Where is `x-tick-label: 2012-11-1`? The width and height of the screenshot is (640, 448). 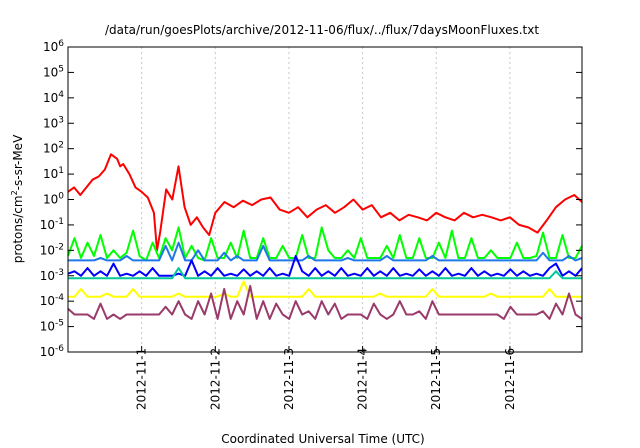 x-tick-label: 2012-11-1 is located at coordinates (142, 379).